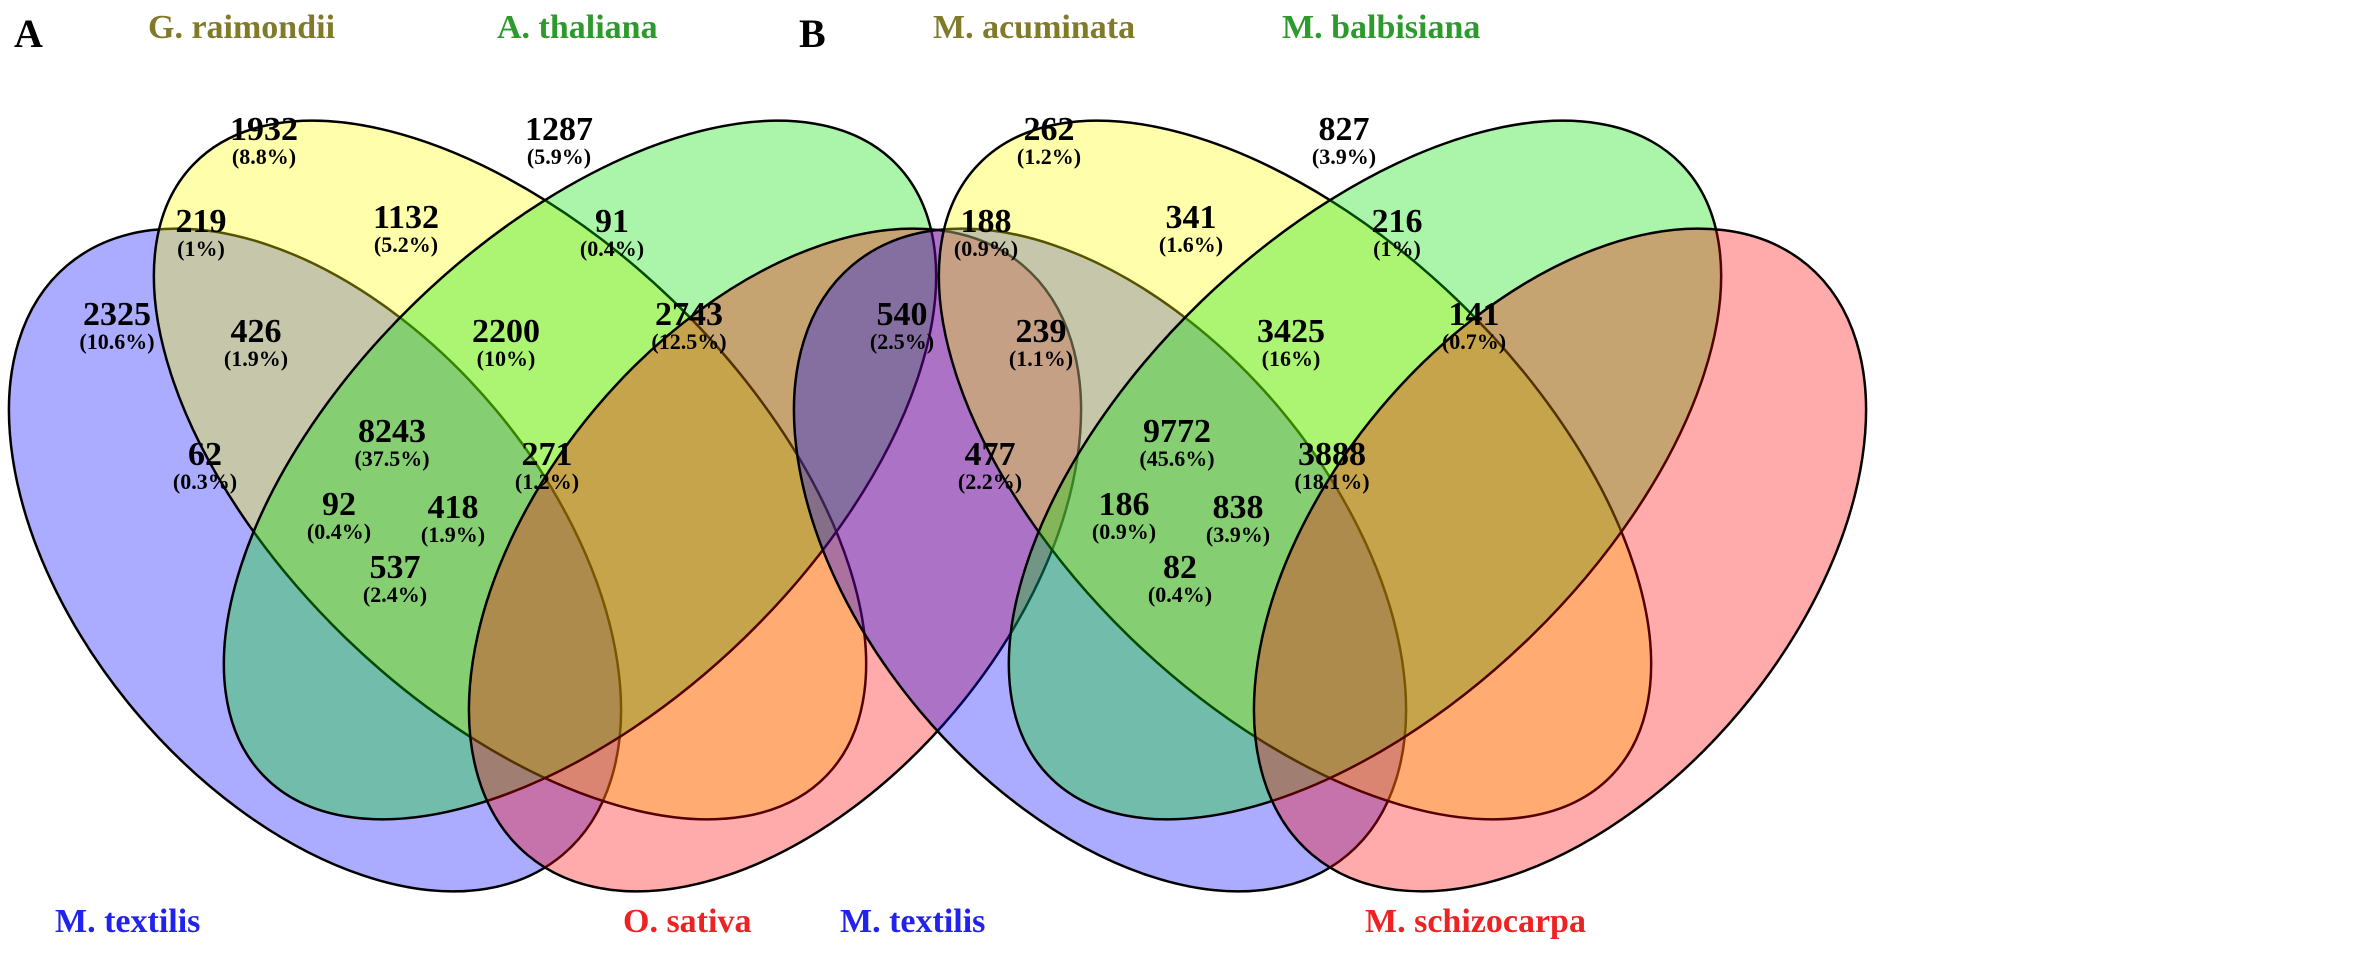 Image resolution: width=2373 pixels, height=971 pixels. I want to click on region-count: 188, so click(986, 221).